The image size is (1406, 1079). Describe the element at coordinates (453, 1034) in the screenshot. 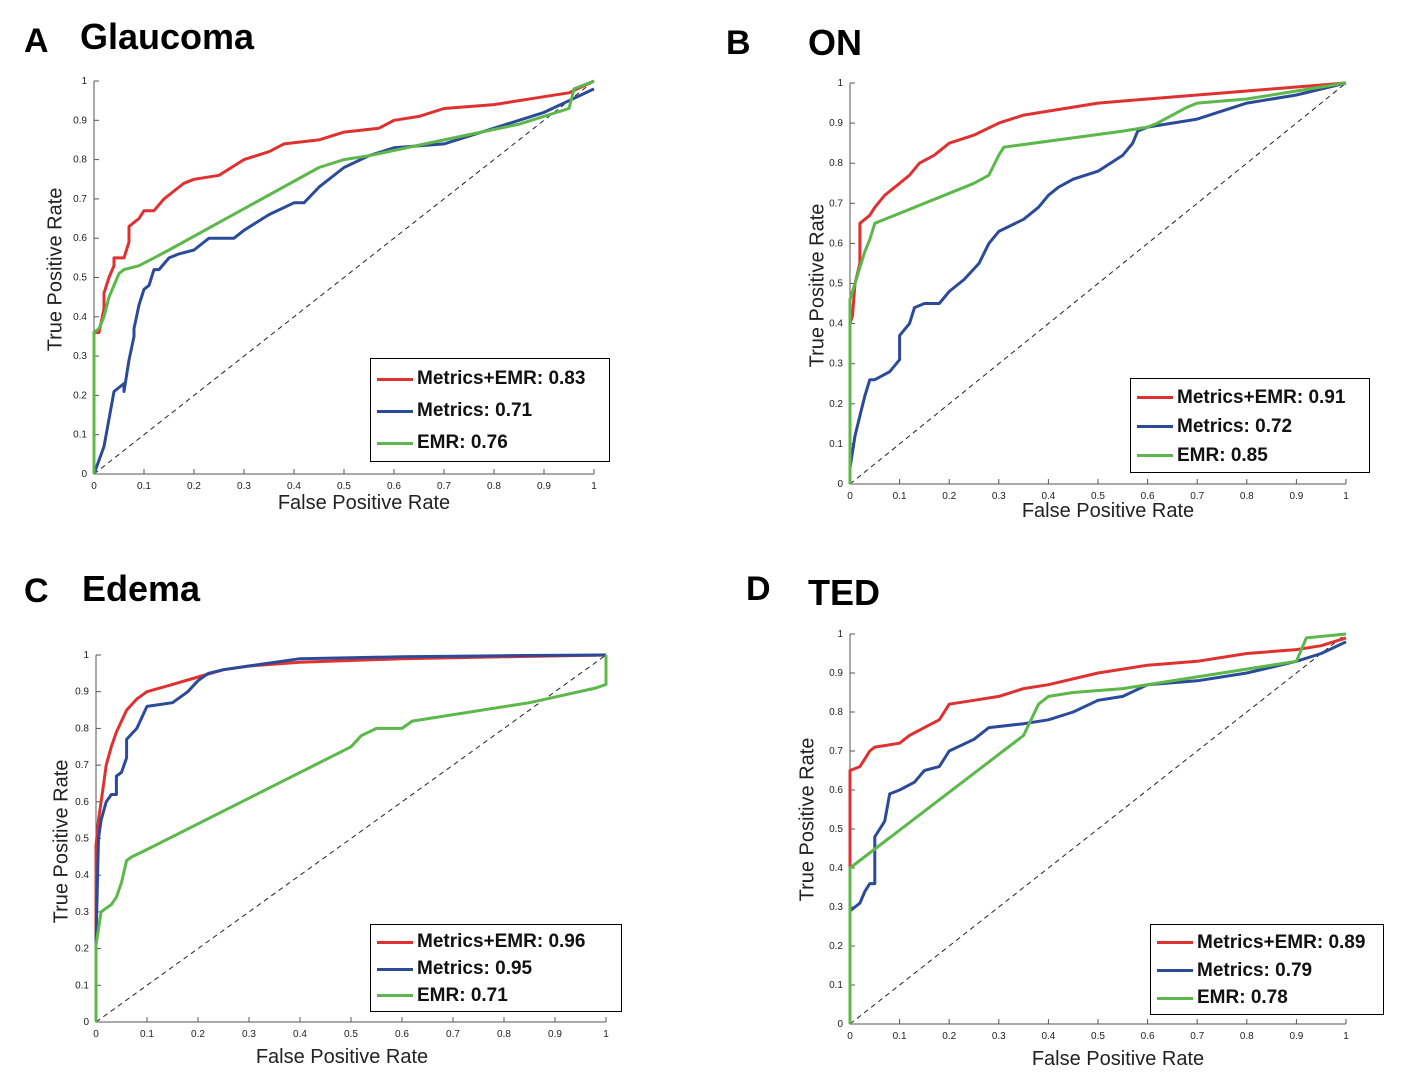

I see `x-tick-label: 0.7` at that location.